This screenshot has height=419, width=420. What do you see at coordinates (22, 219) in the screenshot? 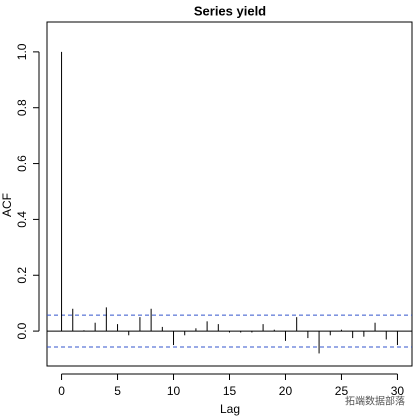
I see `y-tick-label: 0.4` at bounding box center [22, 219].